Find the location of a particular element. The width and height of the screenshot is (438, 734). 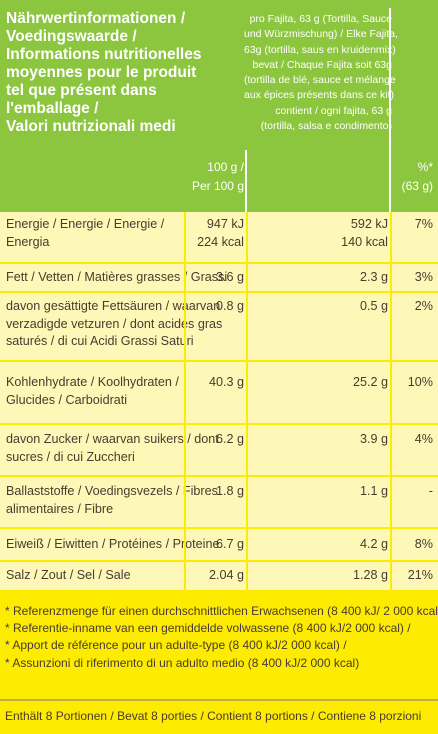

per100g-value: 0.8 g is located at coordinates (215, 307).